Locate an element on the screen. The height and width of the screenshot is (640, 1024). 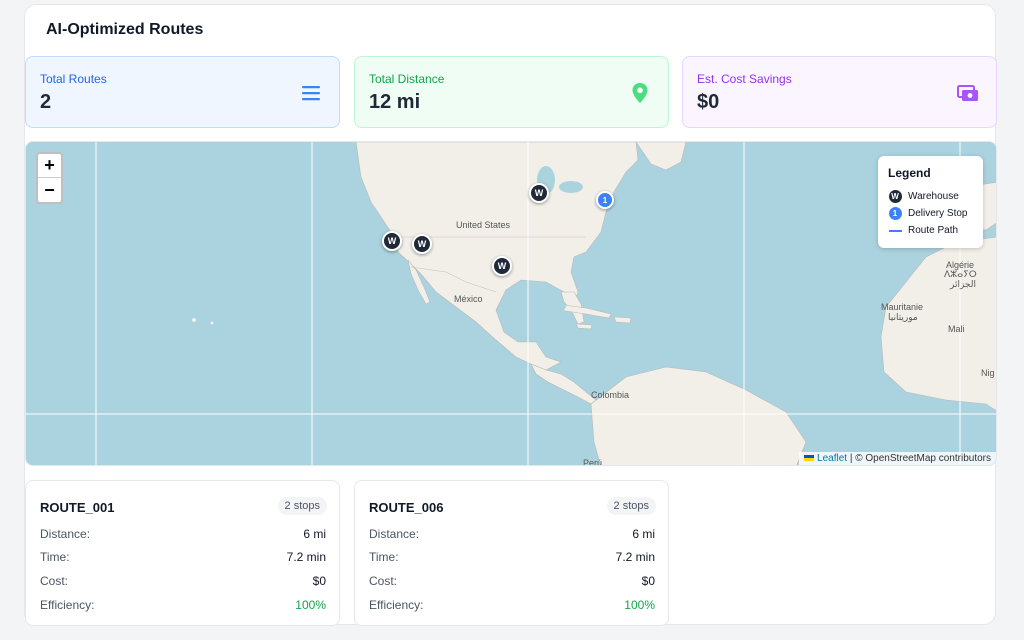
stat-value: $0 is located at coordinates (708, 102).